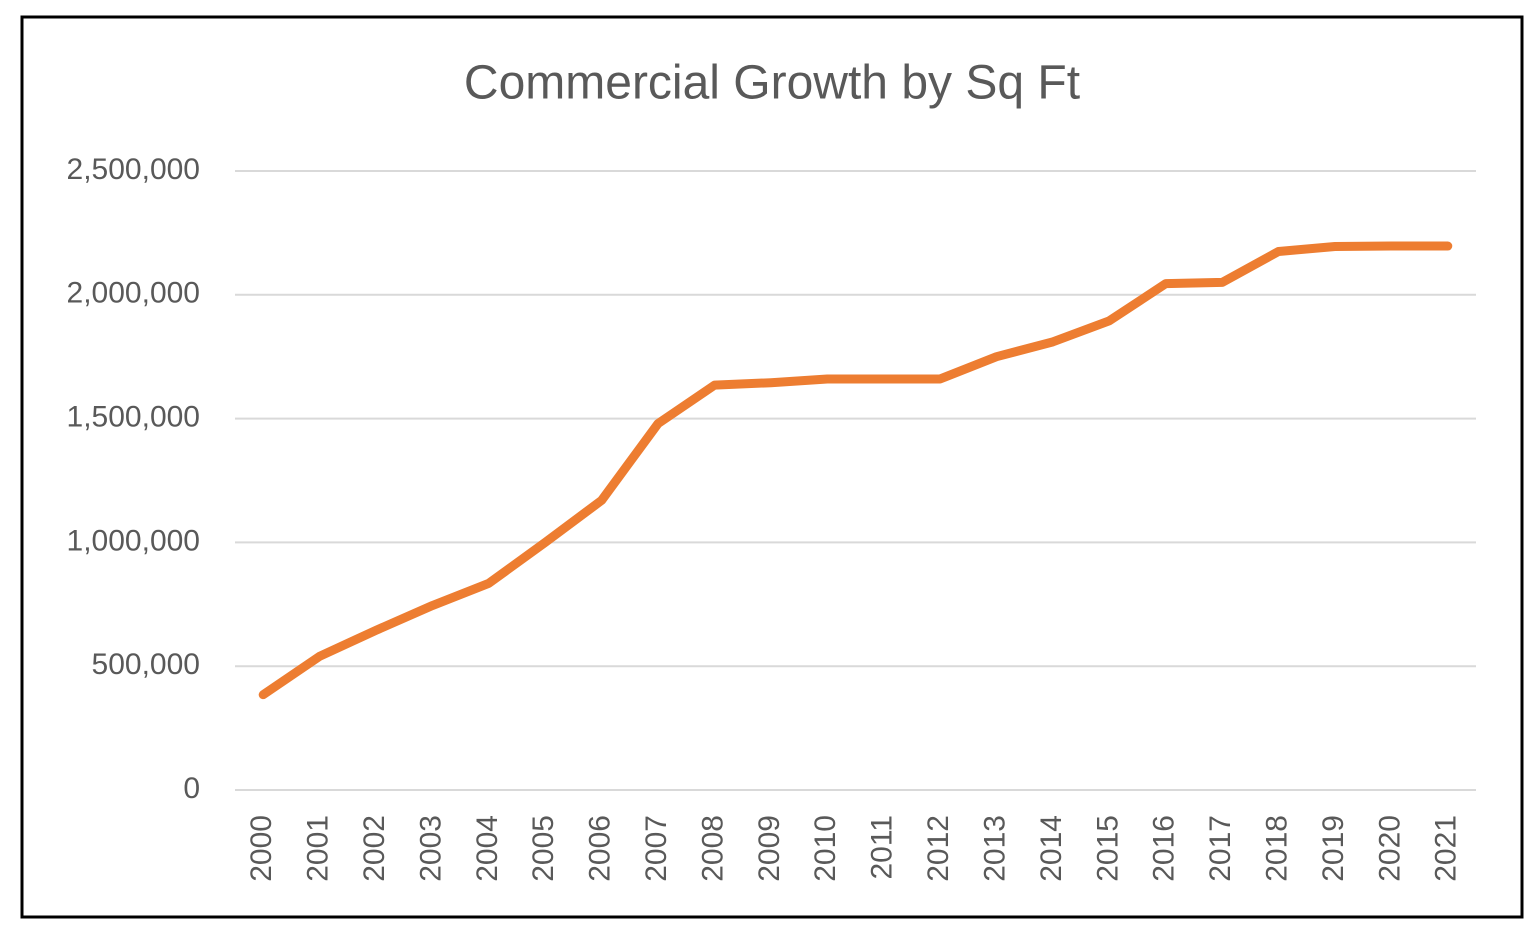 The width and height of the screenshot is (1538, 939). Describe the element at coordinates (825, 848) in the screenshot. I see `x-tick-label: 2010` at that location.